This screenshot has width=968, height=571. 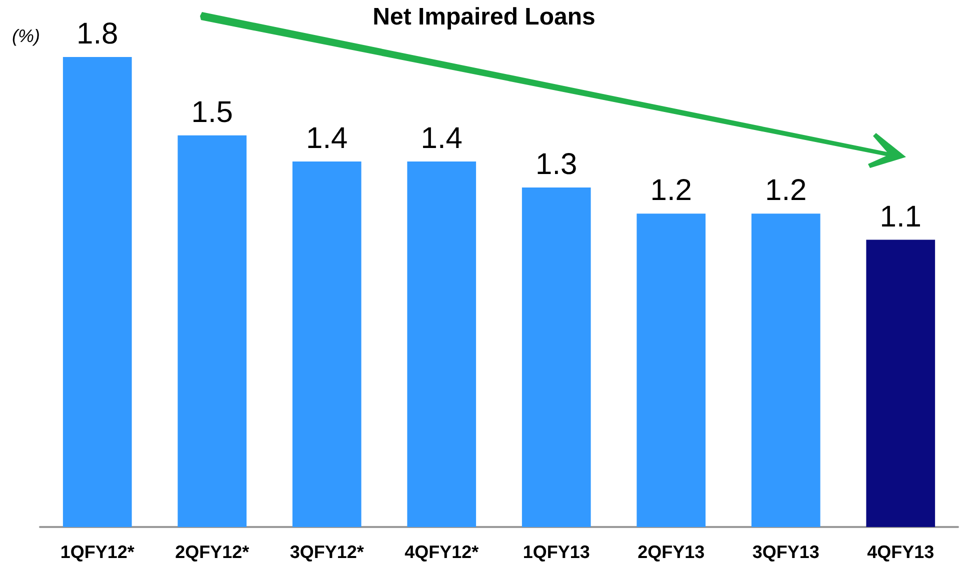 What do you see at coordinates (671, 552) in the screenshot?
I see `x-tick-label: 2QFY13` at bounding box center [671, 552].